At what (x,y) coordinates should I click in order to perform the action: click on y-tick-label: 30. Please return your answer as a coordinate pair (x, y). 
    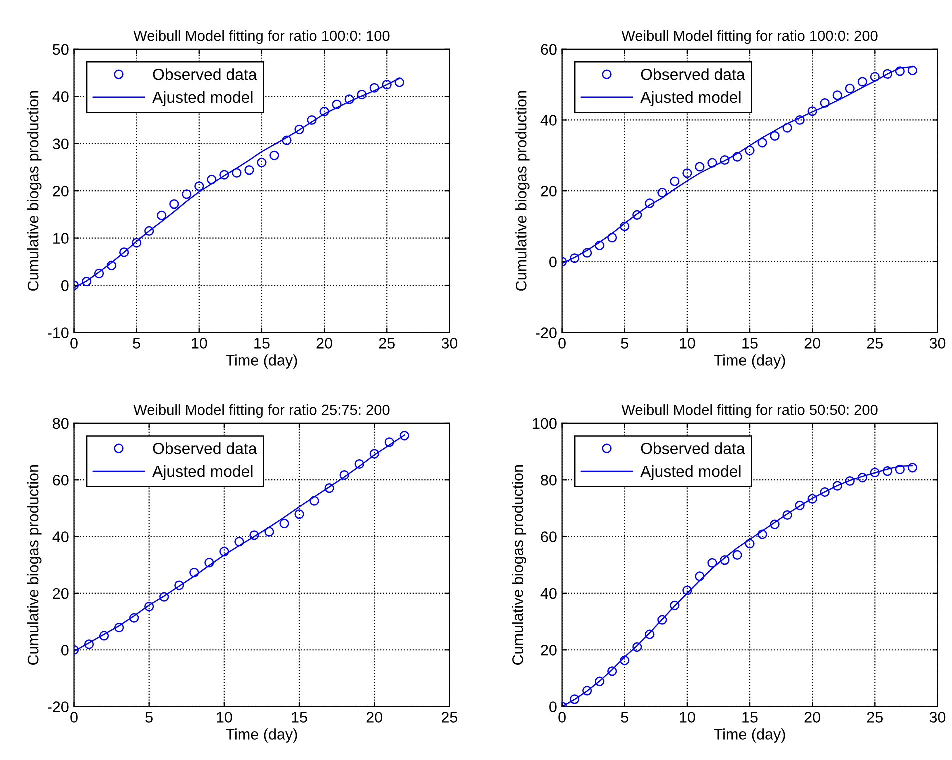
    Looking at the image, I should click on (60, 144).